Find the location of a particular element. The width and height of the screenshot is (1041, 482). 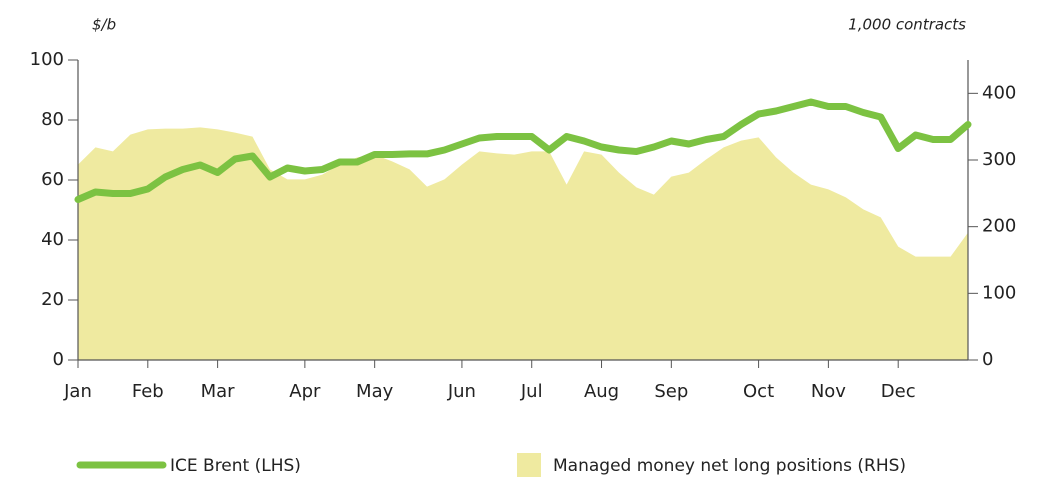

x-tick-label: Aug is located at coordinates (601, 391).